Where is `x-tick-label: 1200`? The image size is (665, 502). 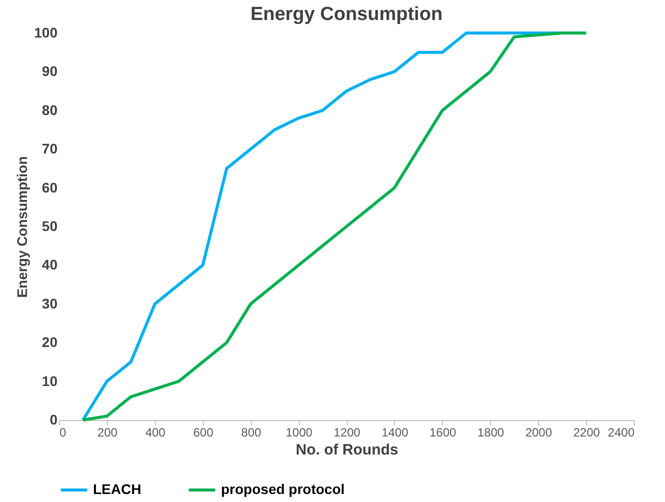
x-tick-label: 1200 is located at coordinates (347, 433).